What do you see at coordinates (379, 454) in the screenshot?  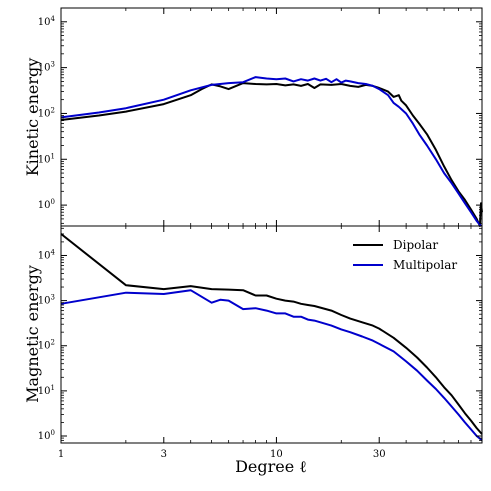 I see `x-tick-label: 30` at bounding box center [379, 454].